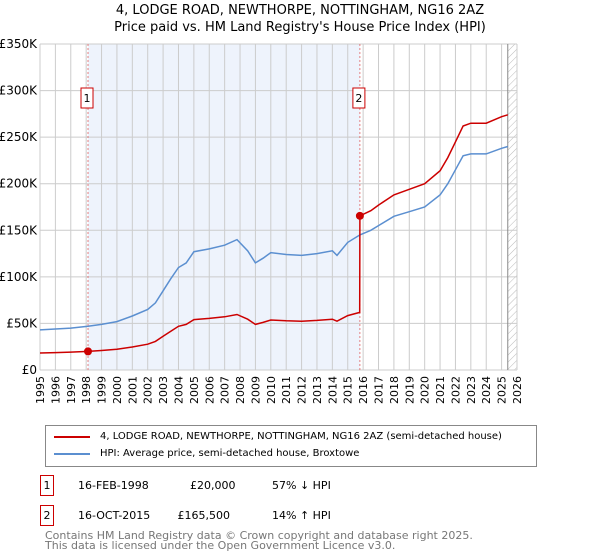 This screenshot has width=600, height=560. What do you see at coordinates (440, 390) in the screenshot?
I see `x-tick-label: 2021` at bounding box center [440, 390].